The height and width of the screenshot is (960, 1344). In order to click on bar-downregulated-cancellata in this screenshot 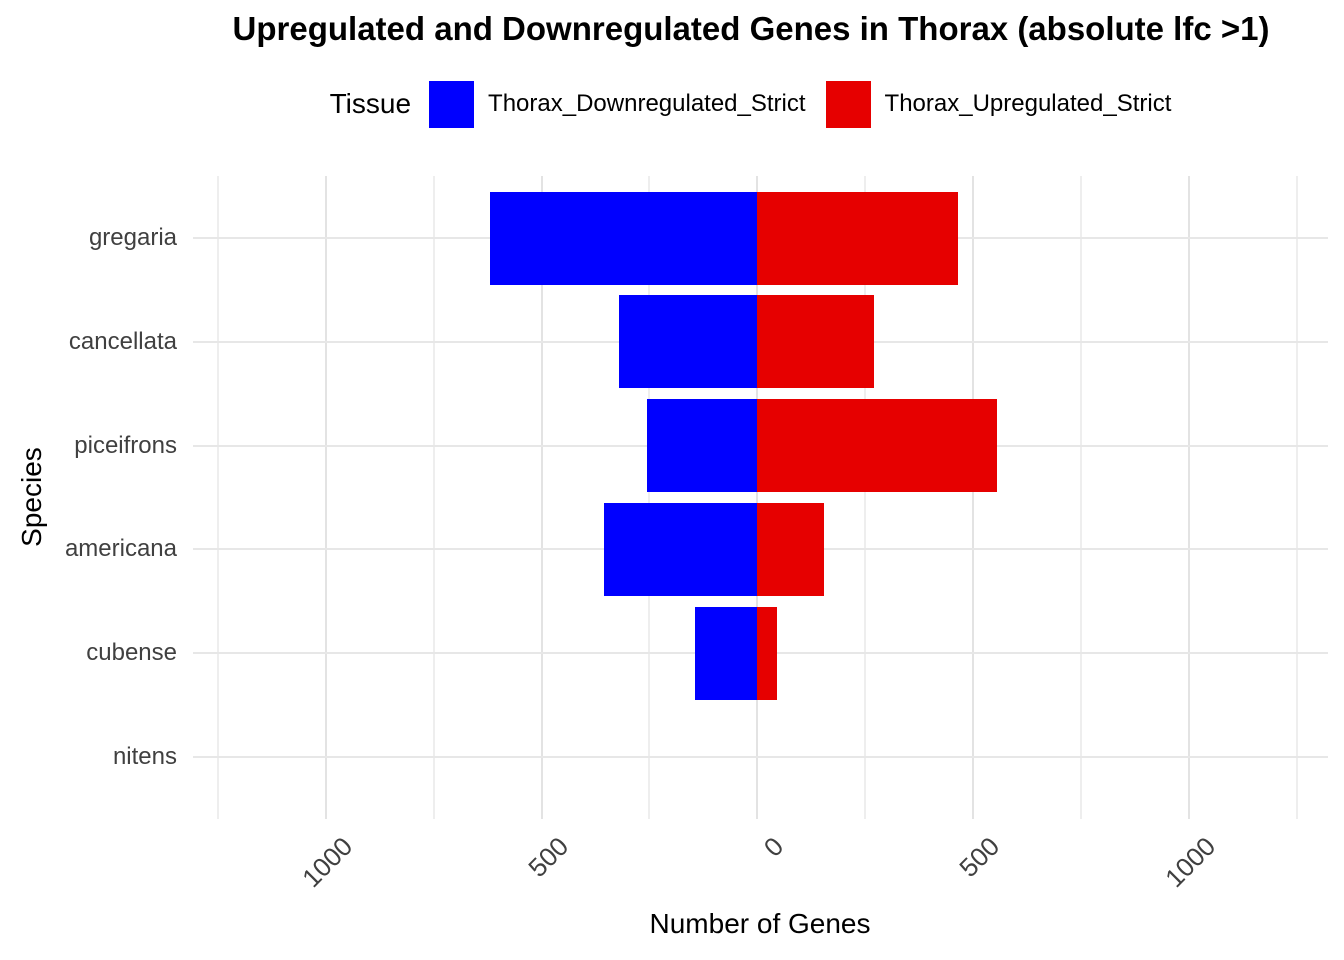, I will do `click(688, 342)`.